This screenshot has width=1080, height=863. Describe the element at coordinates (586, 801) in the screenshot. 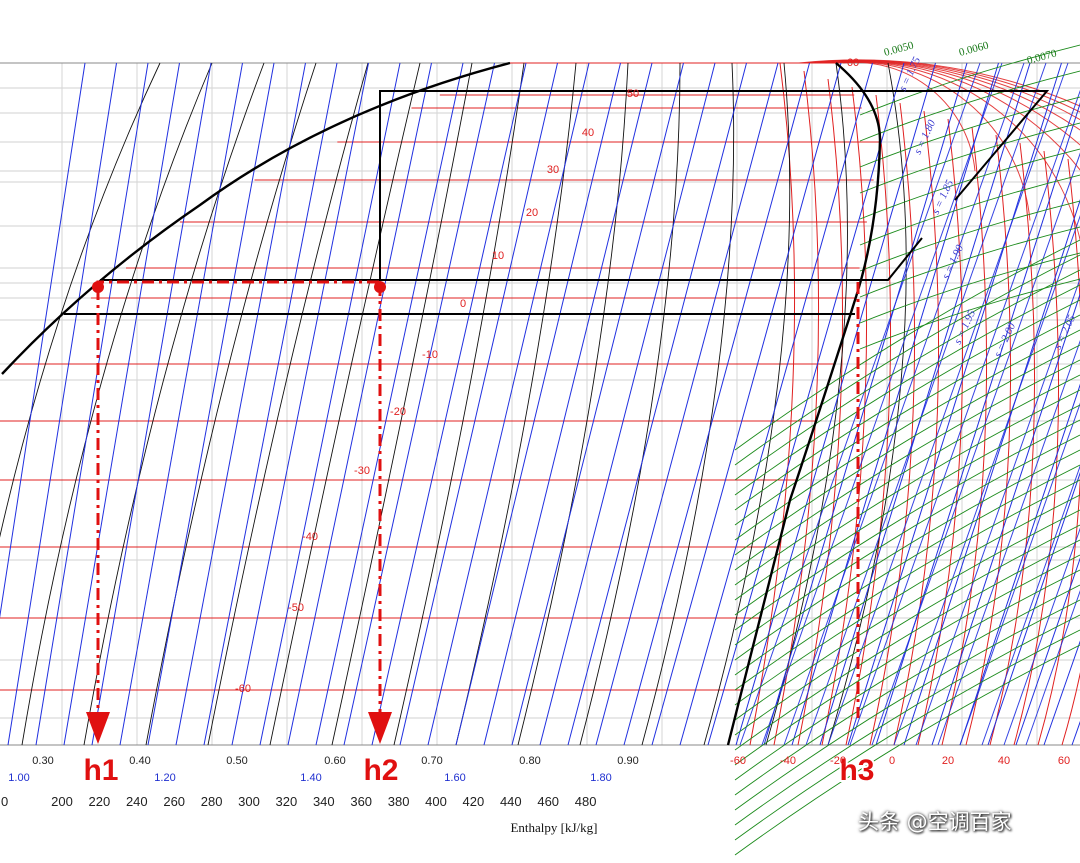

I see `enthalpy-tick-label: 480` at that location.